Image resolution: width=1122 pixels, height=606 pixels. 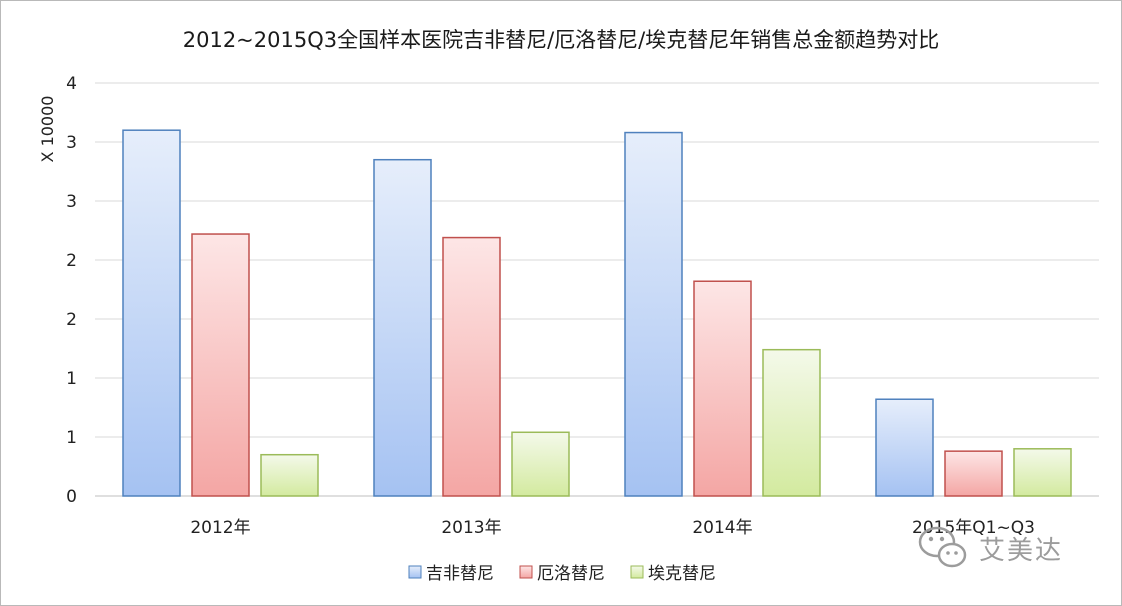 What do you see at coordinates (471, 528) in the screenshot?
I see `x-tick-label: 2013年` at bounding box center [471, 528].